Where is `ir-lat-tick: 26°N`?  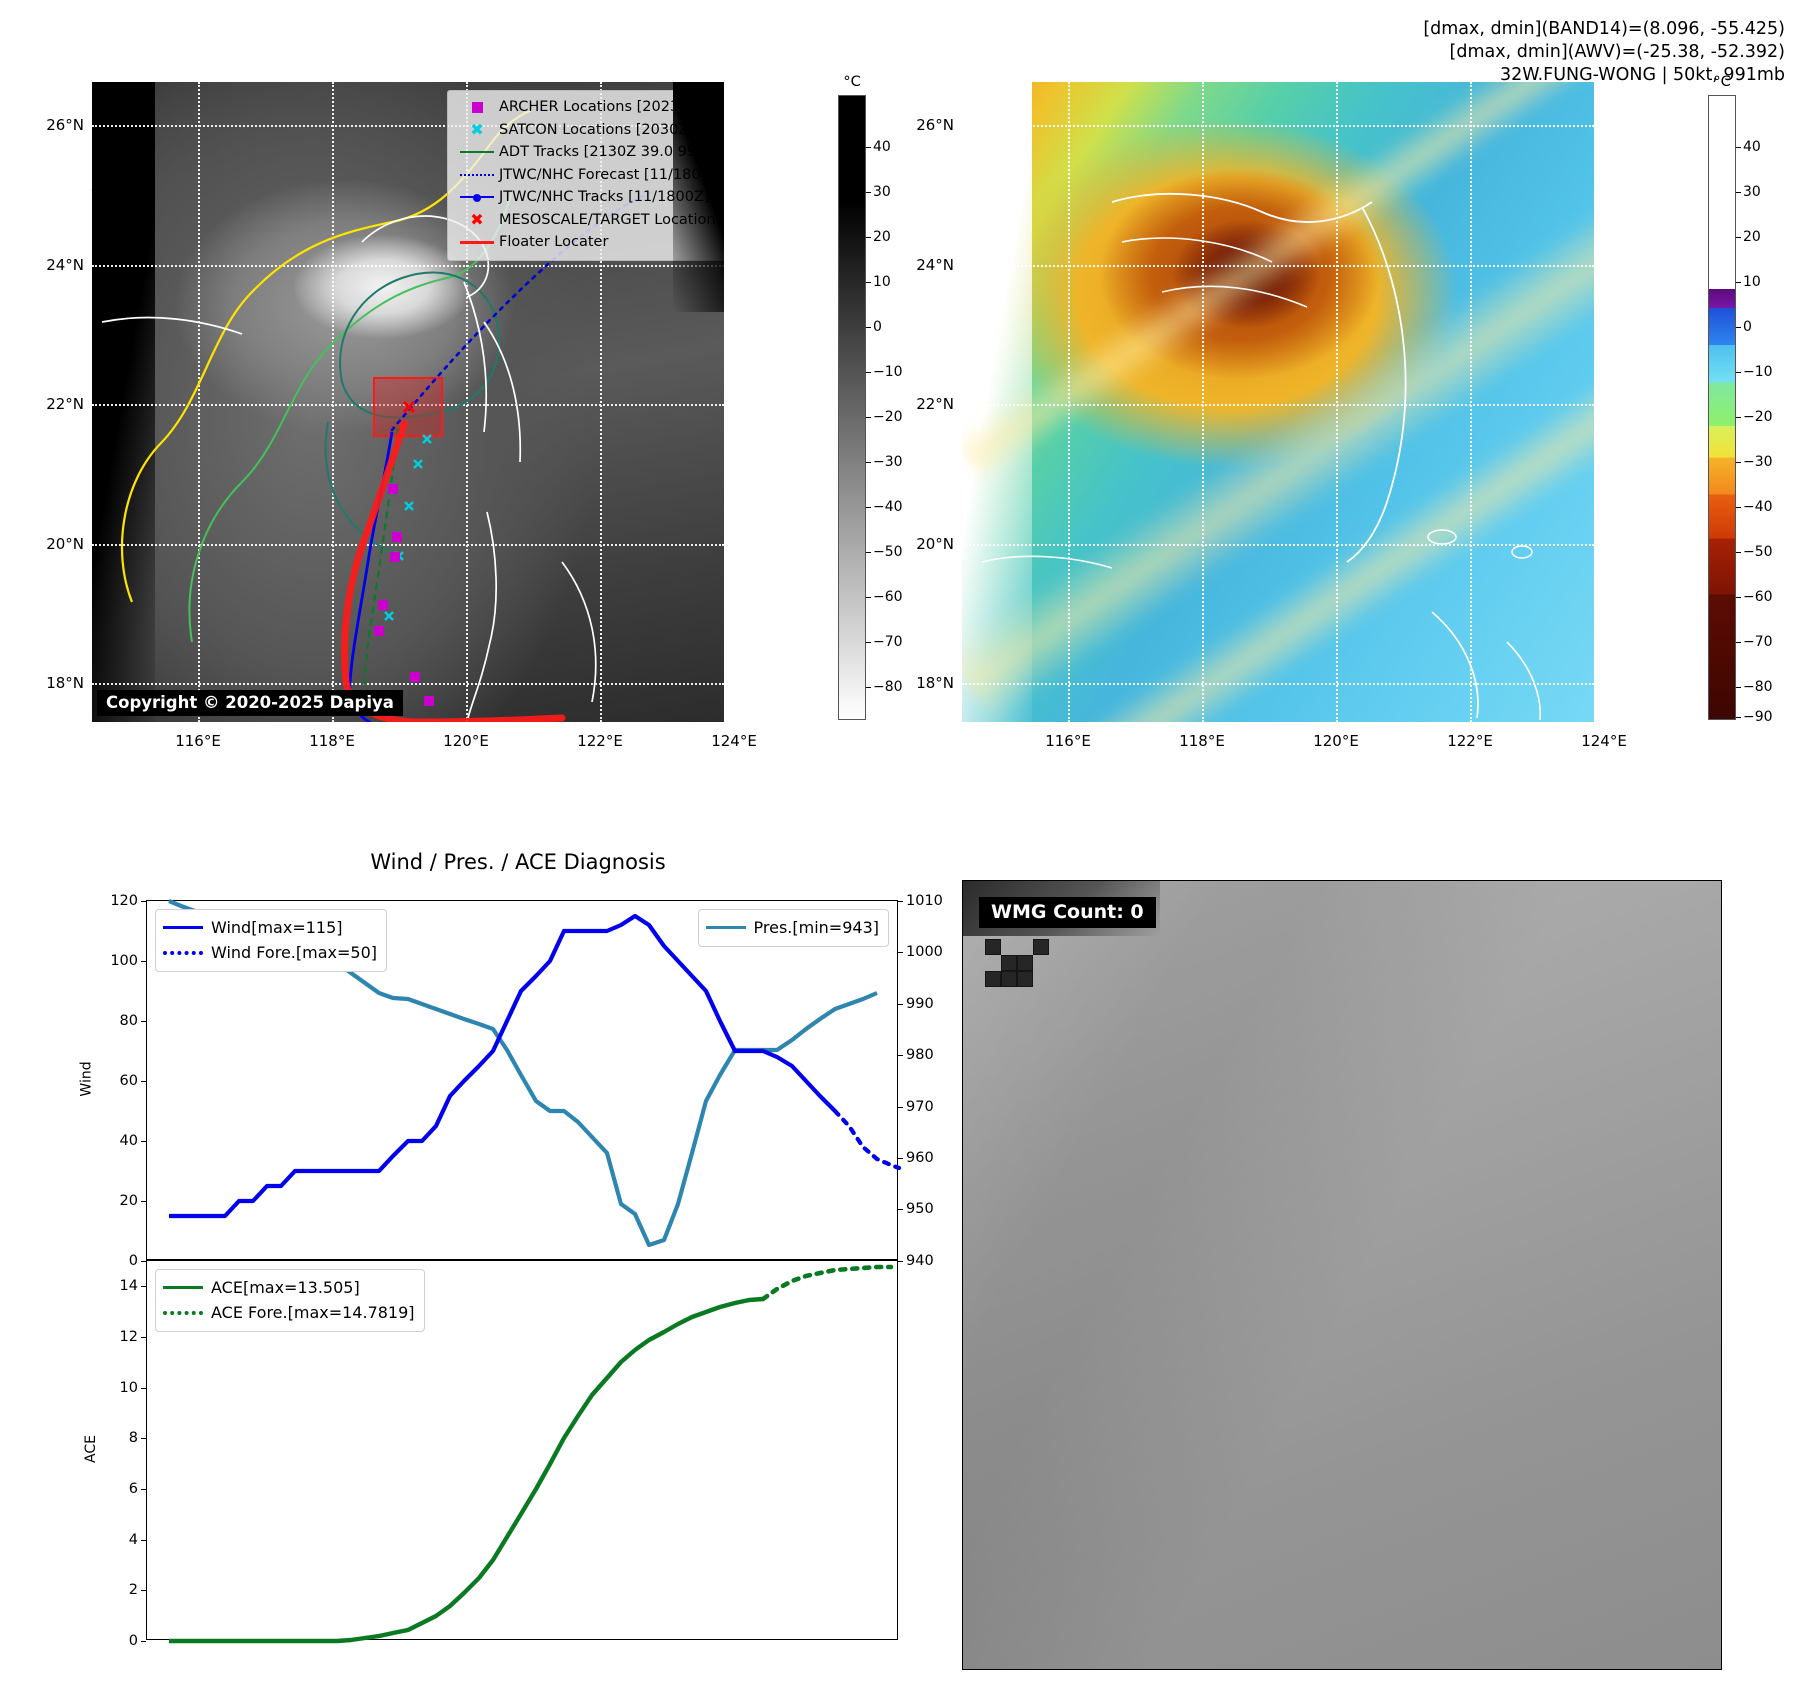
ir-lat-tick: 26°N is located at coordinates (65, 125).